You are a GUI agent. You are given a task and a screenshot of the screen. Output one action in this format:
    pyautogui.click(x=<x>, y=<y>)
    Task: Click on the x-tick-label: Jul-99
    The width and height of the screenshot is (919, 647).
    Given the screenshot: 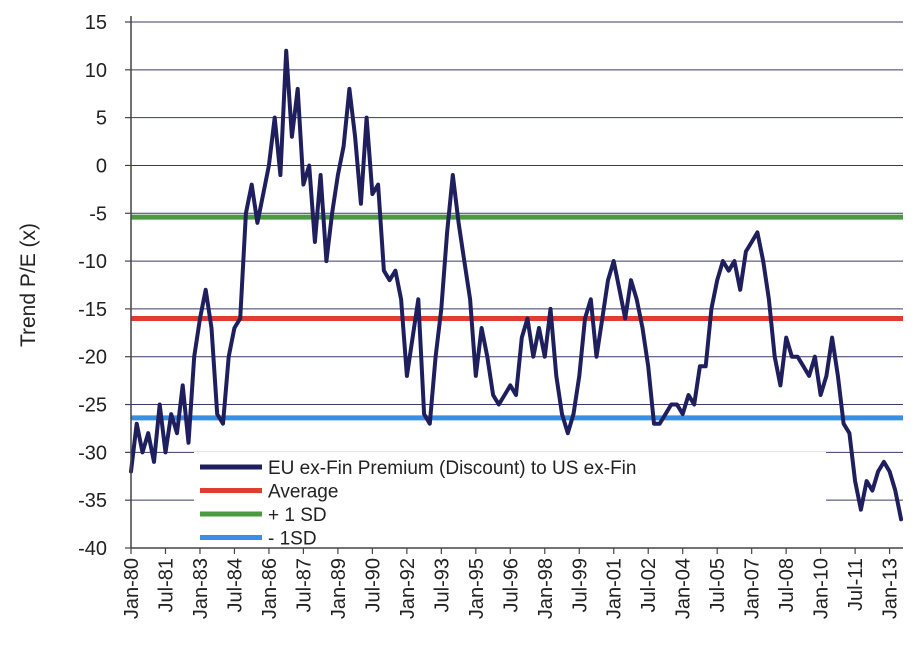 What is the action you would take?
    pyautogui.click(x=580, y=585)
    